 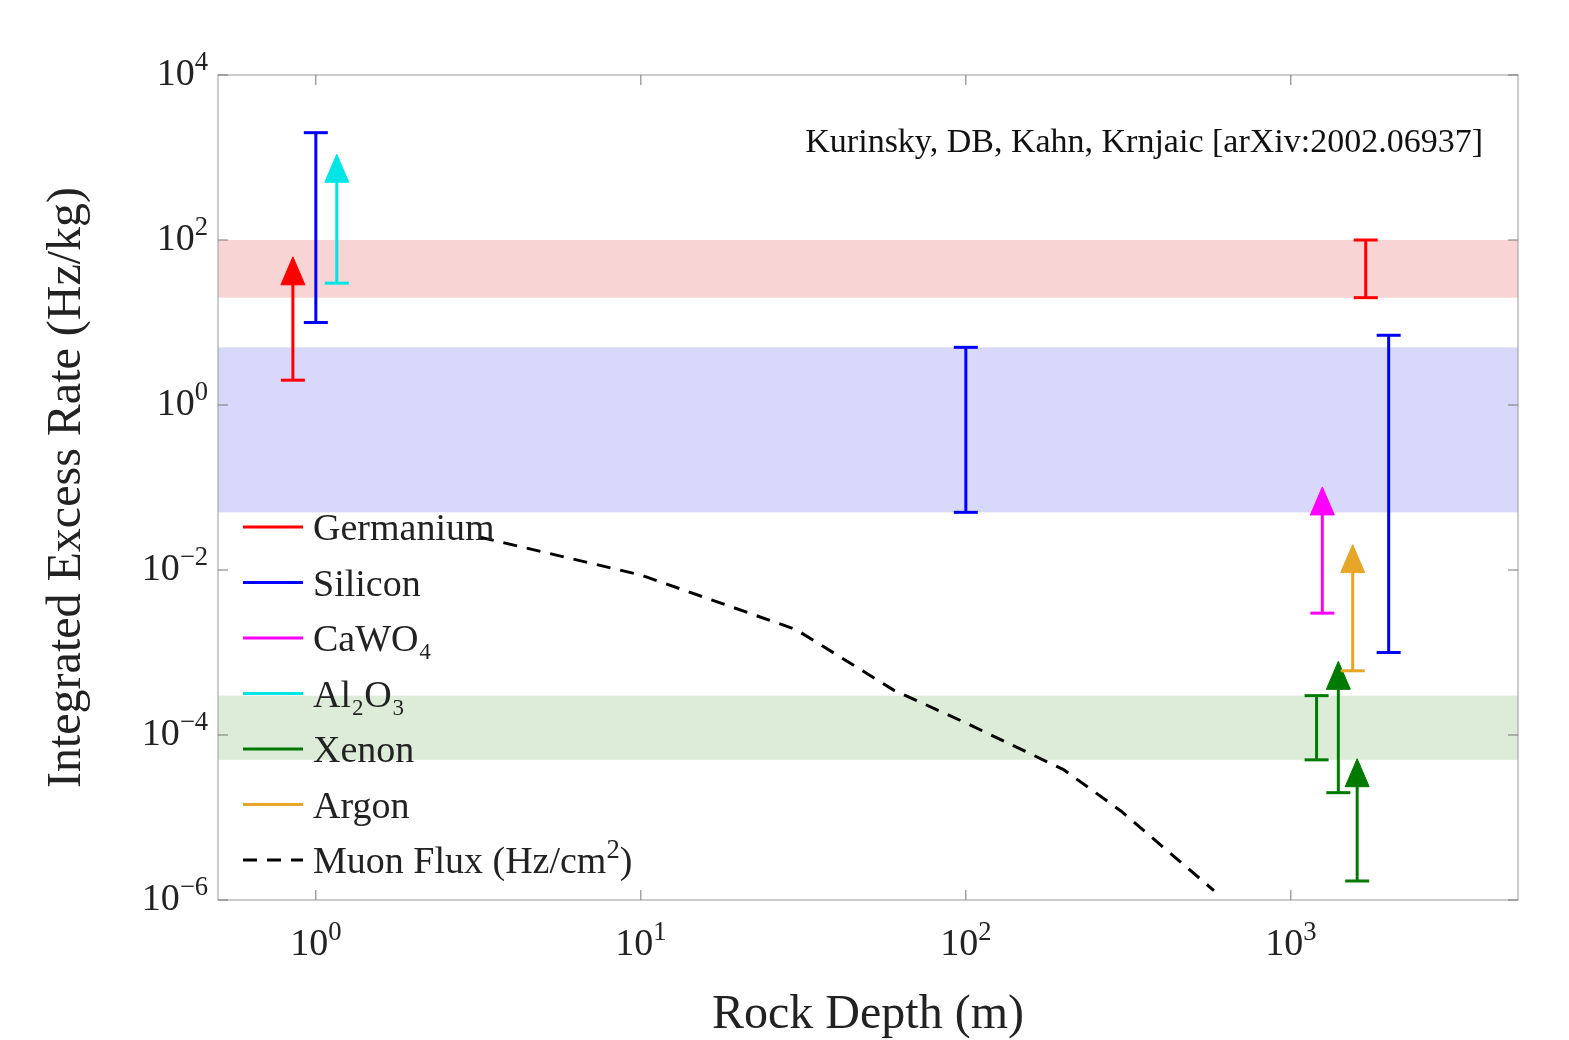 What do you see at coordinates (372, 638) in the screenshot?
I see `legend-label: CaWO₄` at bounding box center [372, 638].